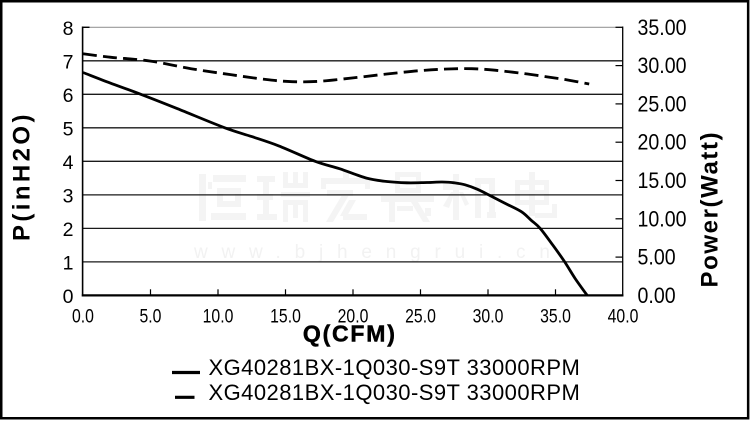 The image size is (750, 422). I want to click on svg-text: 20.0, so click(353, 316).